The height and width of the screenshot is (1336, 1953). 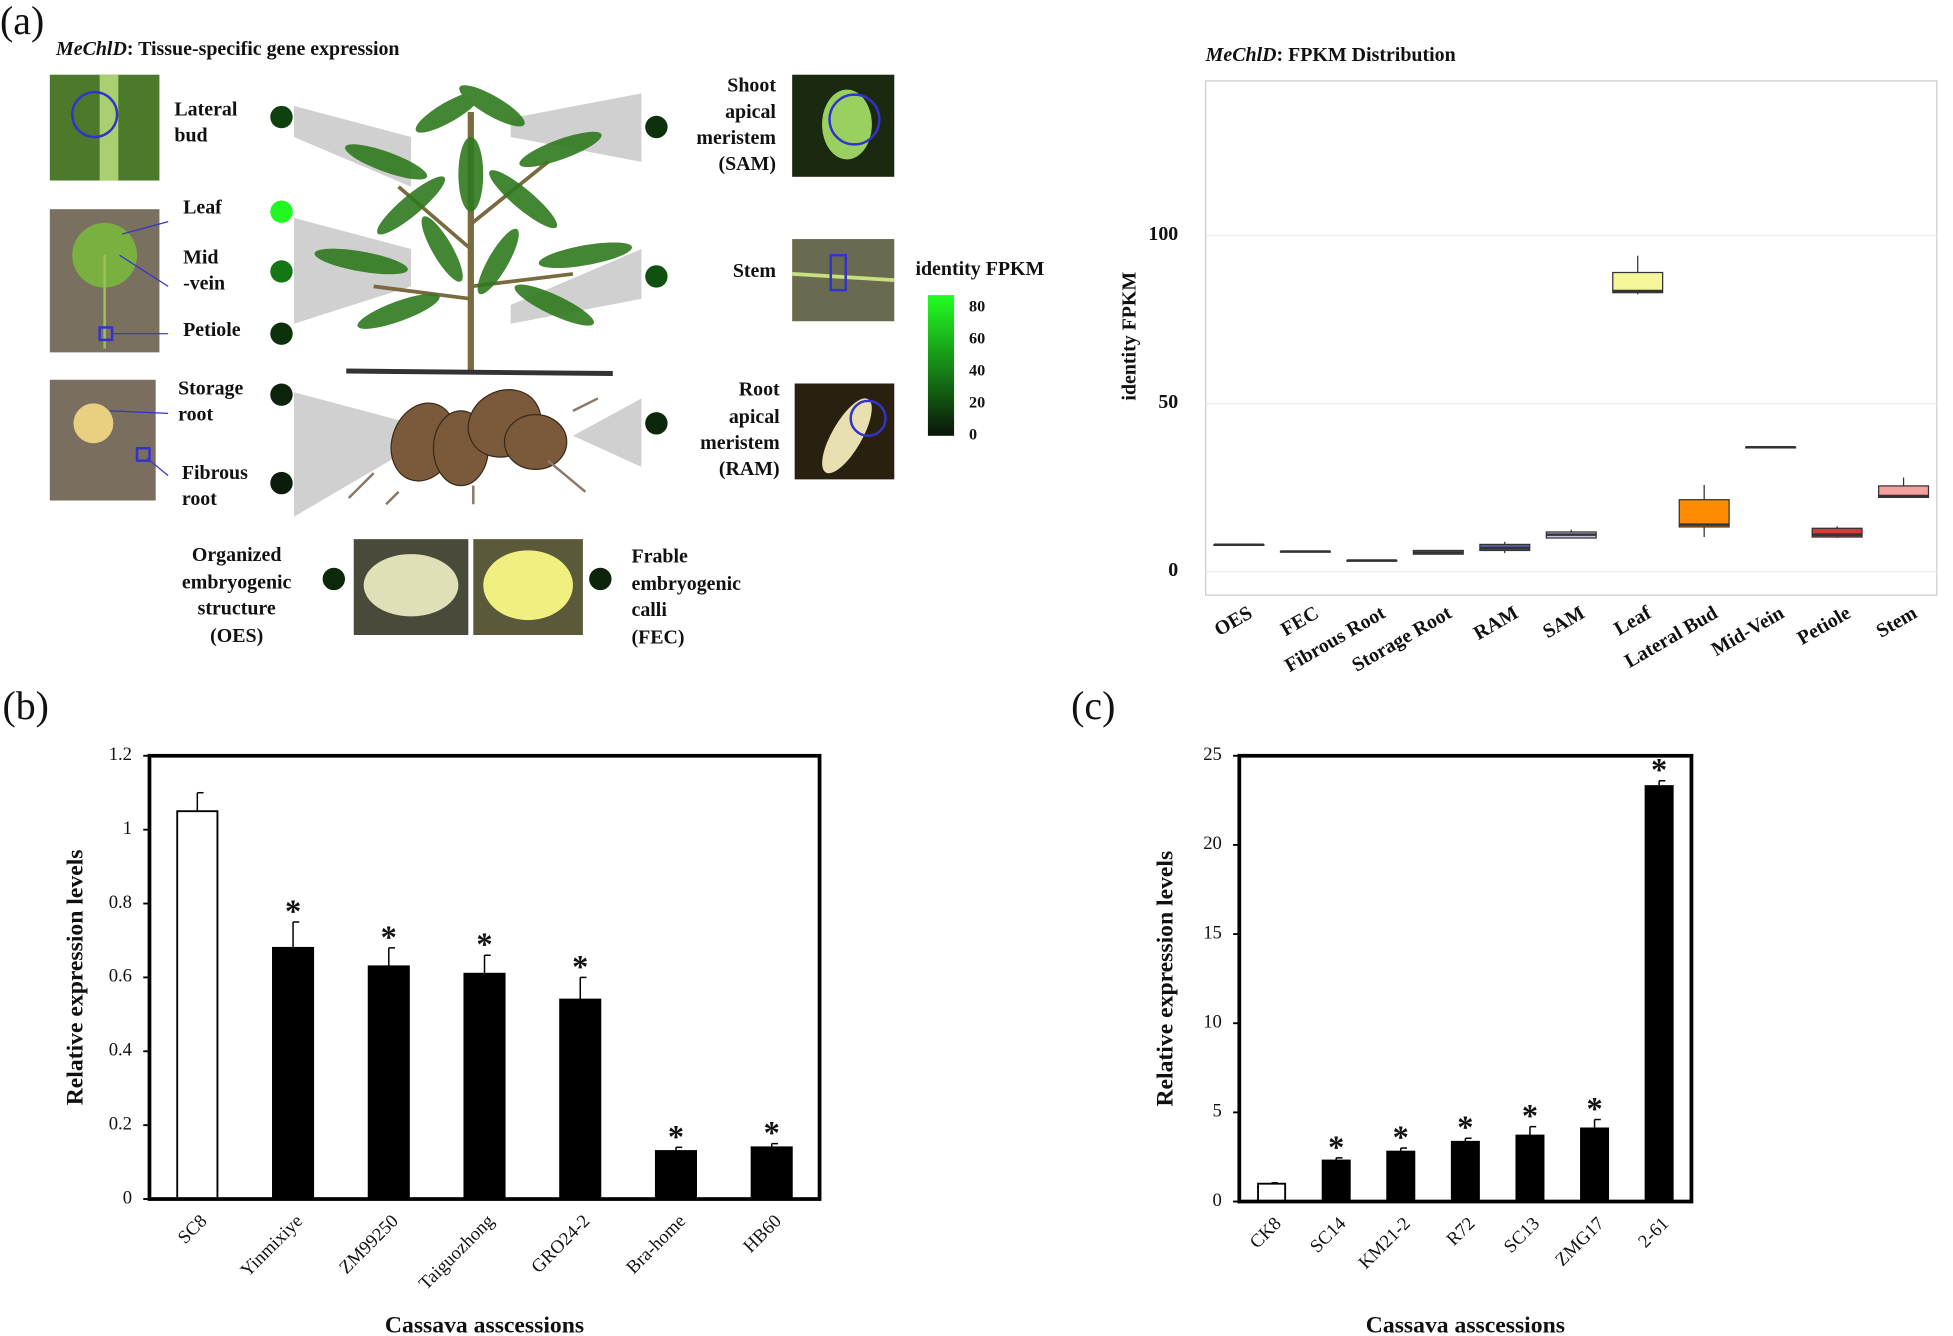 I want to click on tissue-label: Petiole, so click(x=212, y=330).